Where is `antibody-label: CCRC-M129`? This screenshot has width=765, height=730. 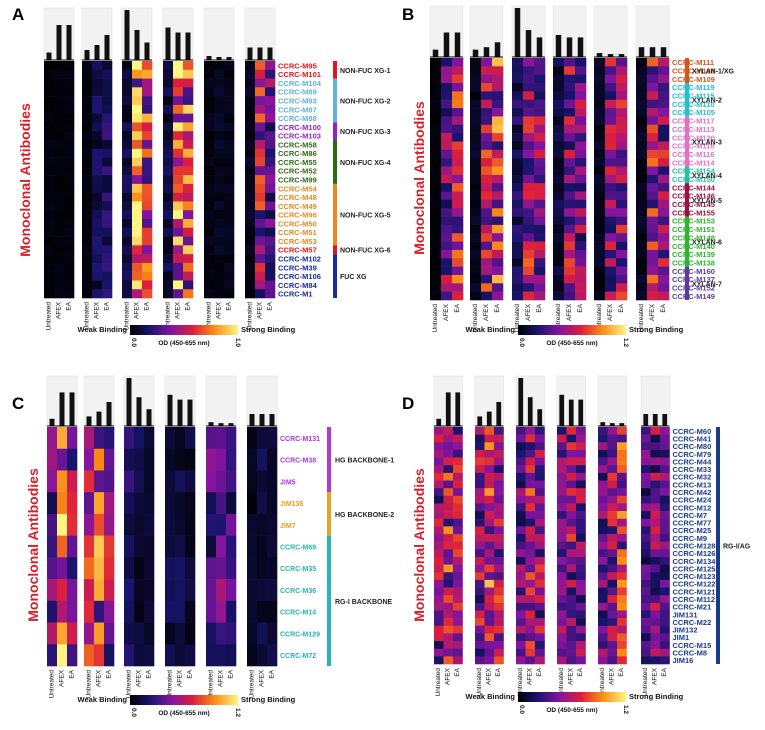 antibody-label: CCRC-M129 is located at coordinates (300, 634).